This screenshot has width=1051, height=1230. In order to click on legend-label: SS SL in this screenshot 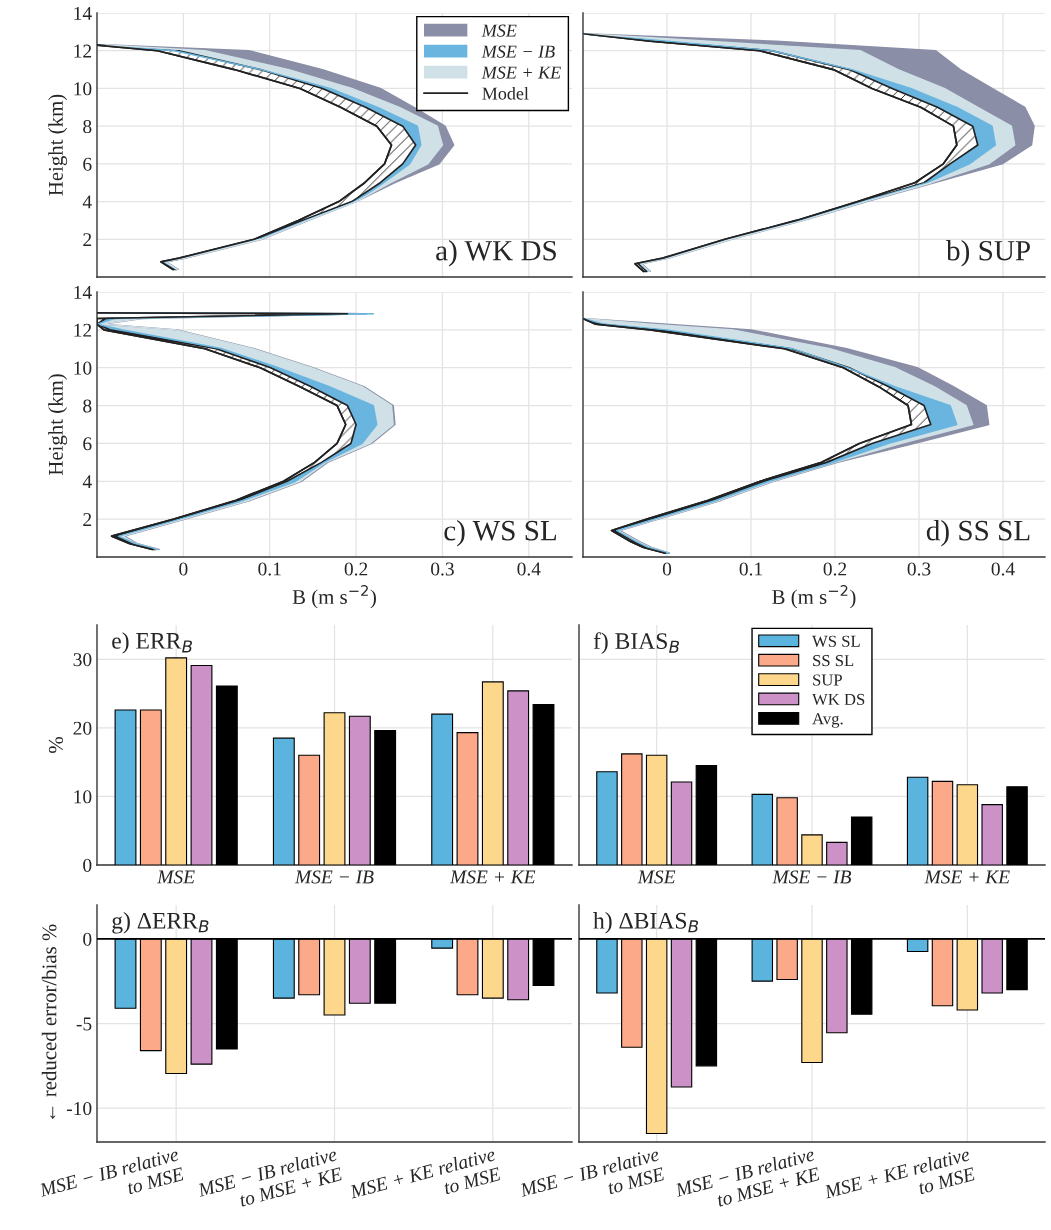, I will do `click(833, 661)`.